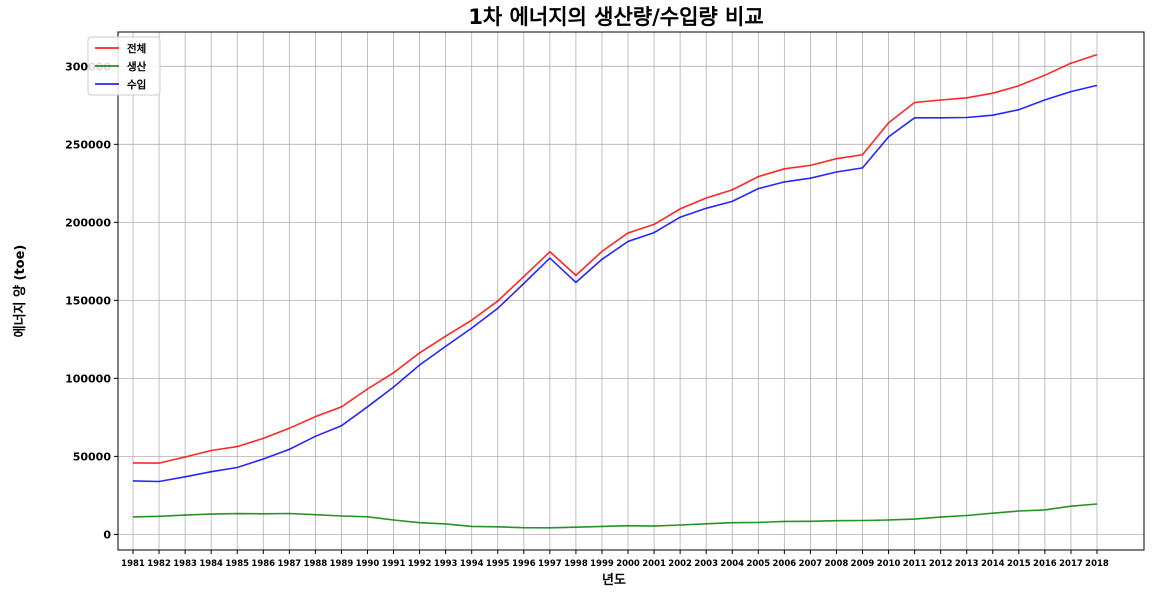 This screenshot has height=594, width=1165. I want to click on x-tick-label: 1995, so click(498, 564).